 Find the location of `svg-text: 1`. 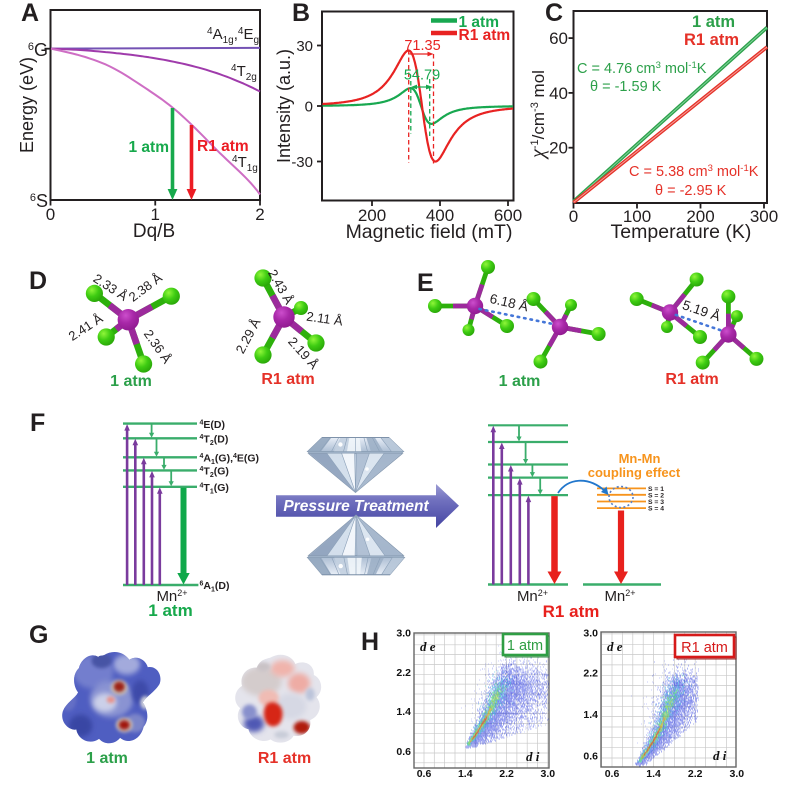

svg-text: 1 is located at coordinates (155, 214).